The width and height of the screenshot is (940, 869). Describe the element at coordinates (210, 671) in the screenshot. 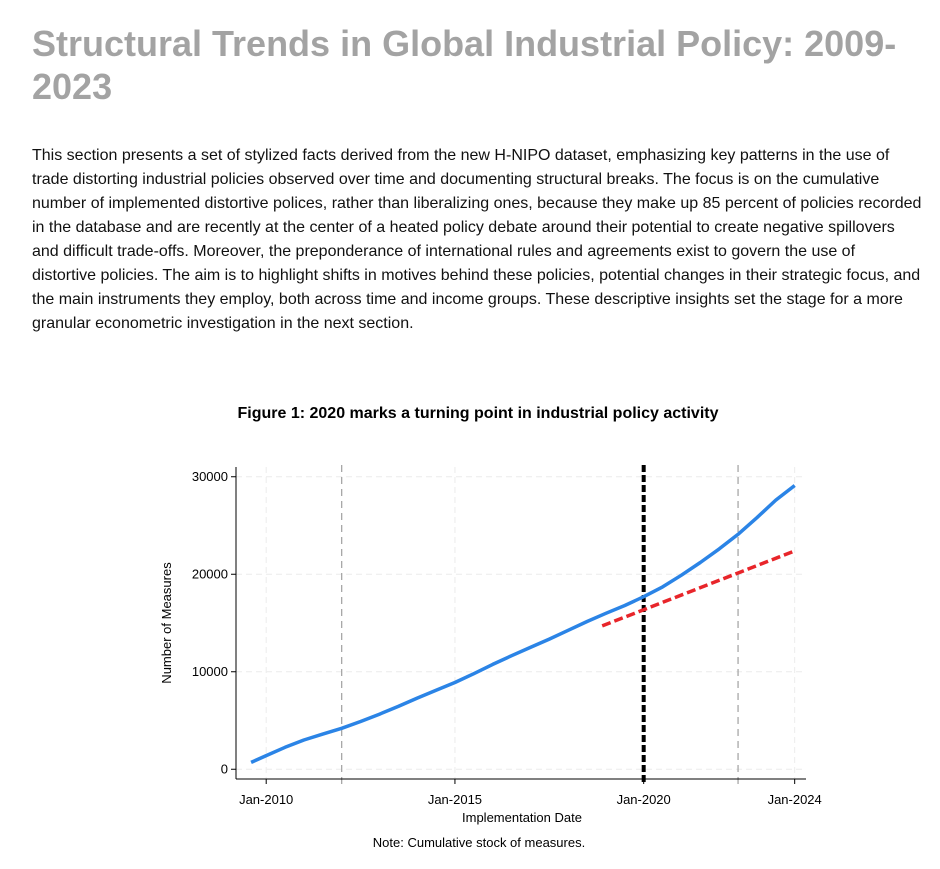

I see `y-tick-label: 10000` at that location.